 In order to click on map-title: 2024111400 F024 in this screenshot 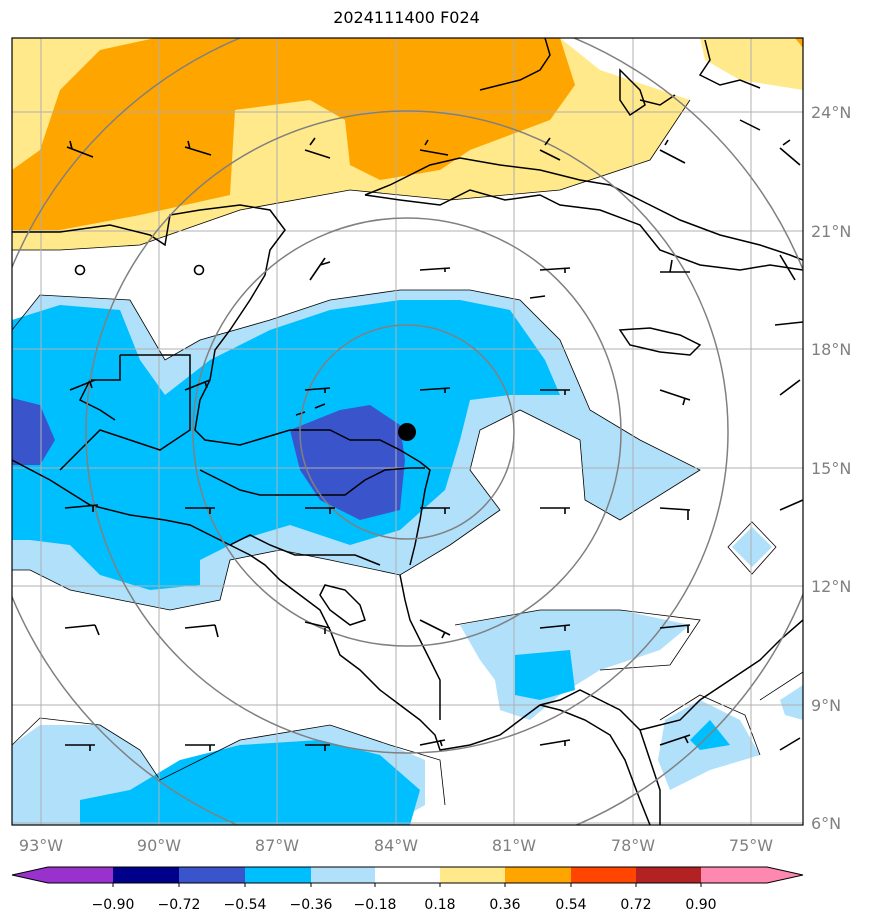, I will do `click(406, 17)`.